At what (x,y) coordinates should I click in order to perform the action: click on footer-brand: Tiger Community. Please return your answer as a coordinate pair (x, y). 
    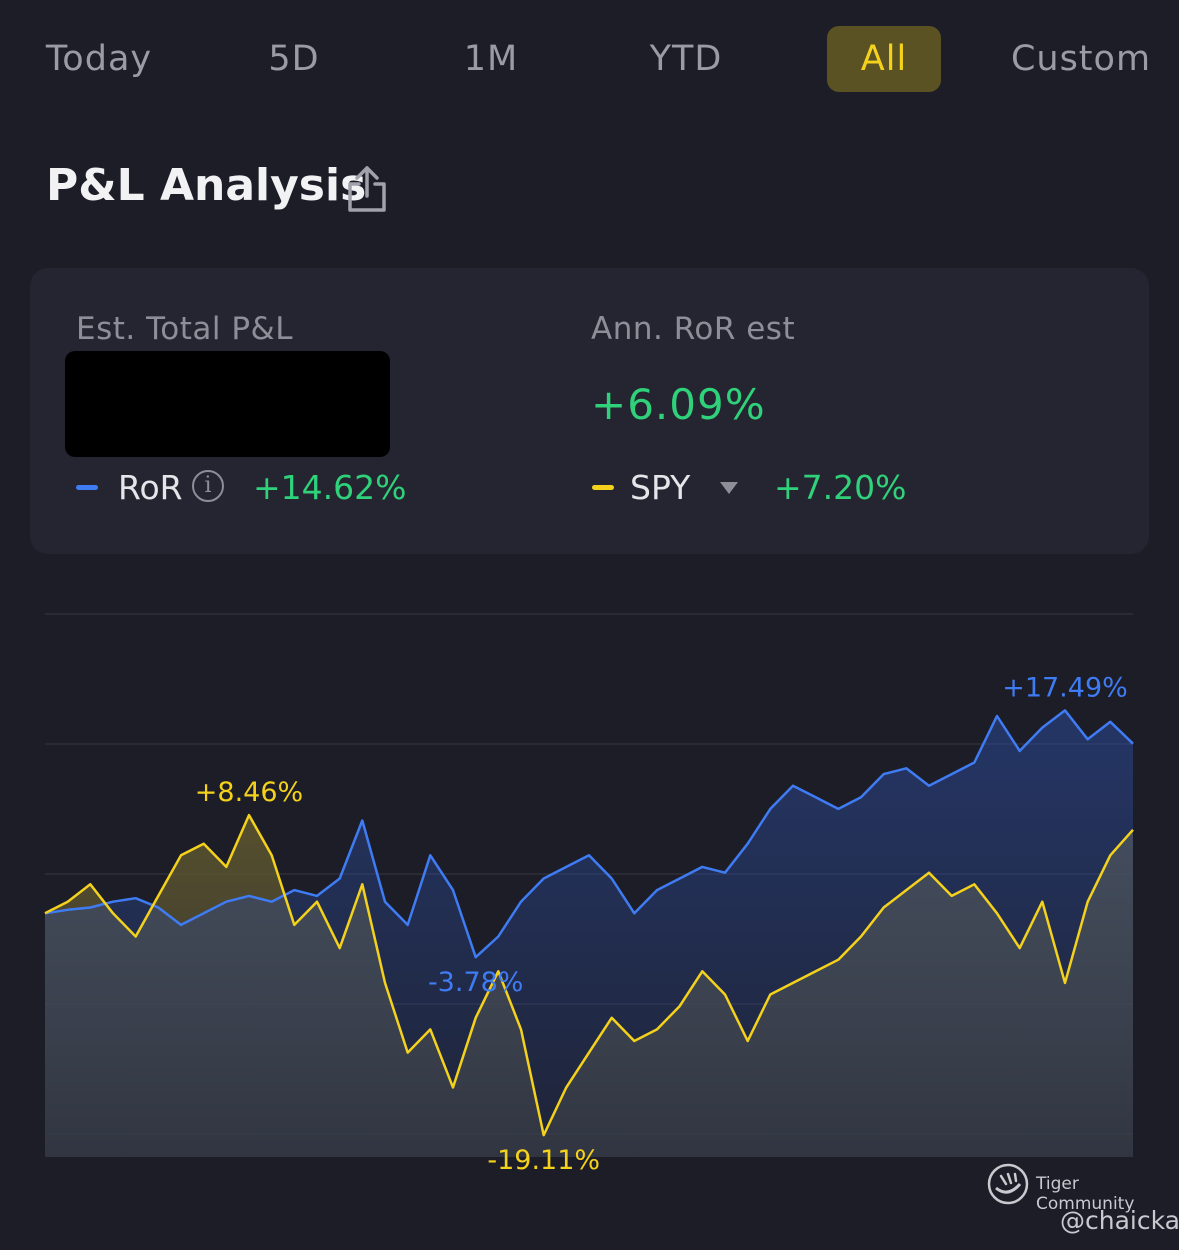
    Looking at the image, I should click on (1085, 1194).